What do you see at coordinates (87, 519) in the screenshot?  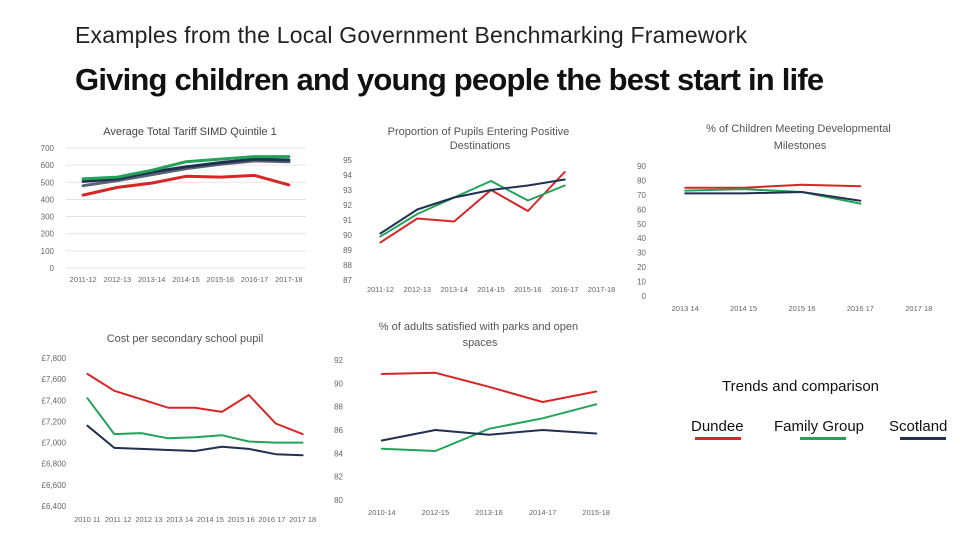 I see `x-tick-label: 2010 11` at bounding box center [87, 519].